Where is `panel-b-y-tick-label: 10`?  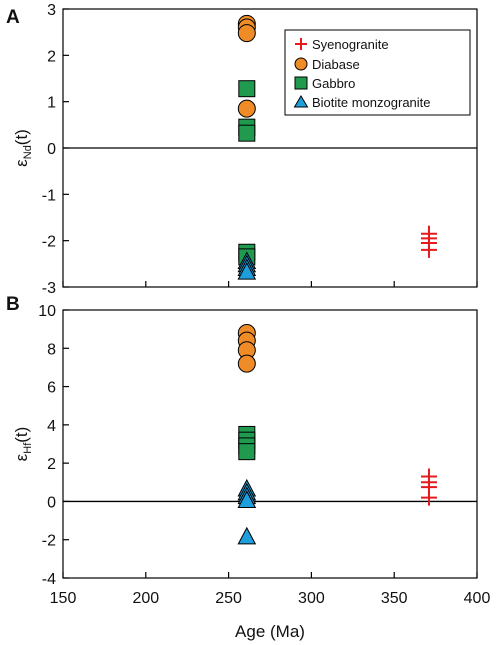 panel-b-y-tick-label: 10 is located at coordinates (47, 311).